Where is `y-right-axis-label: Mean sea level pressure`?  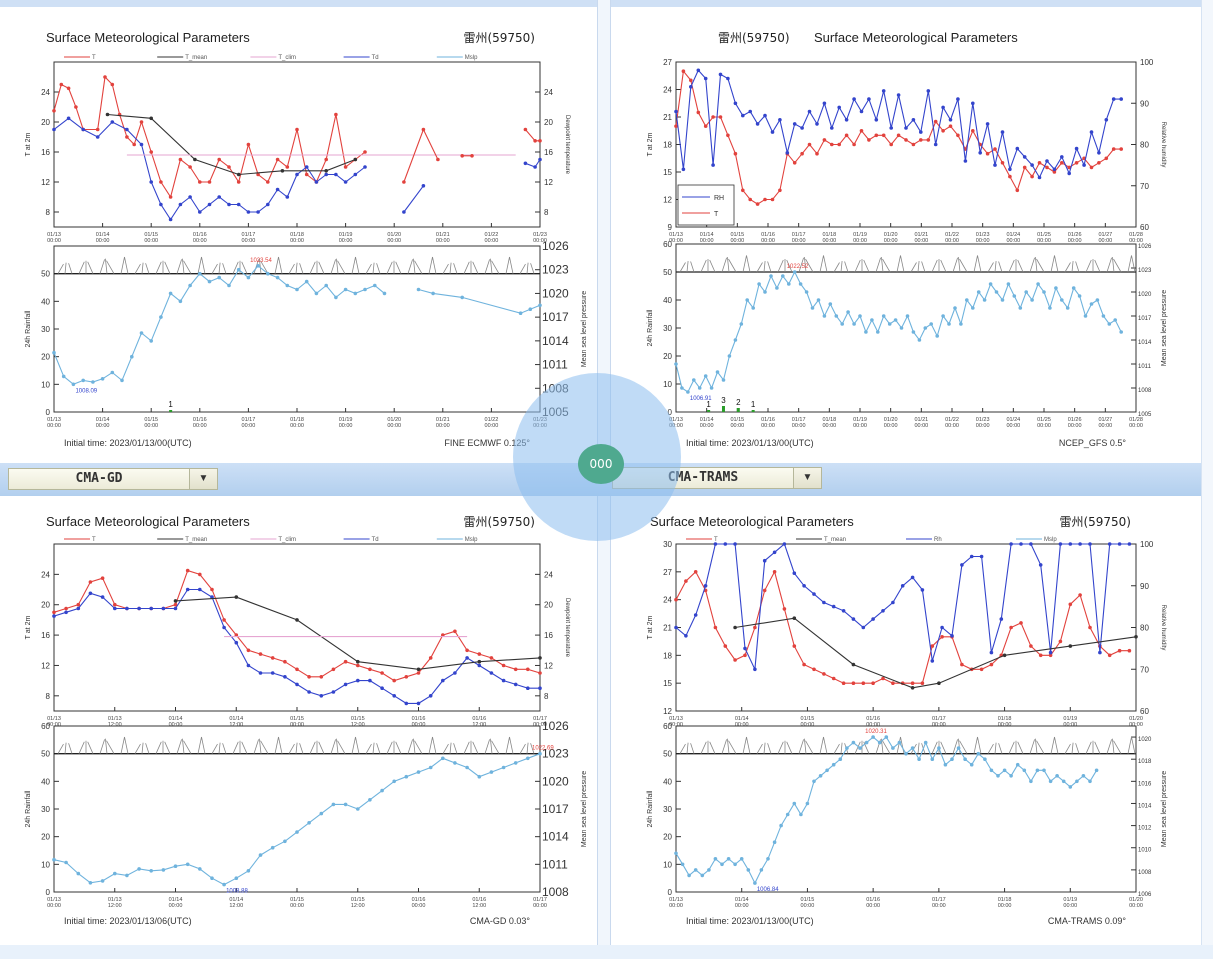
y-right-axis-label: Mean sea level pressure is located at coordinates (584, 809).